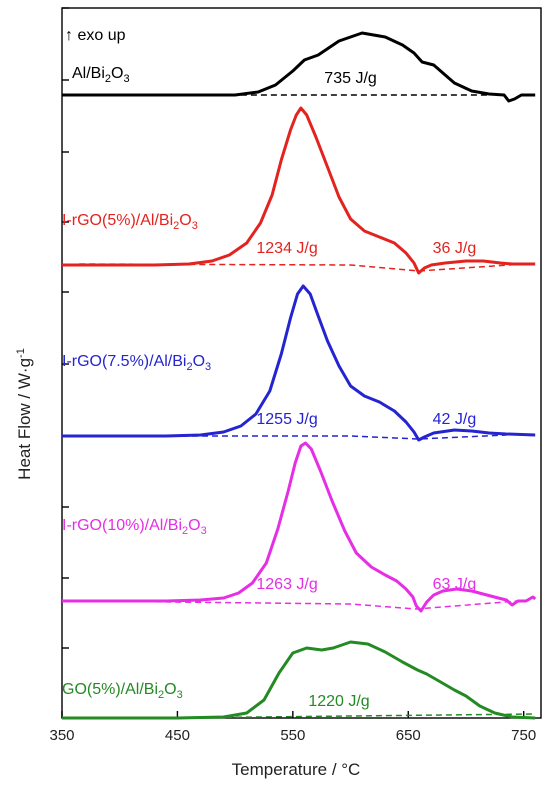 This screenshot has height=795, width=550. What do you see at coordinates (523, 735) in the screenshot?
I see `x-tick-label: 750` at bounding box center [523, 735].